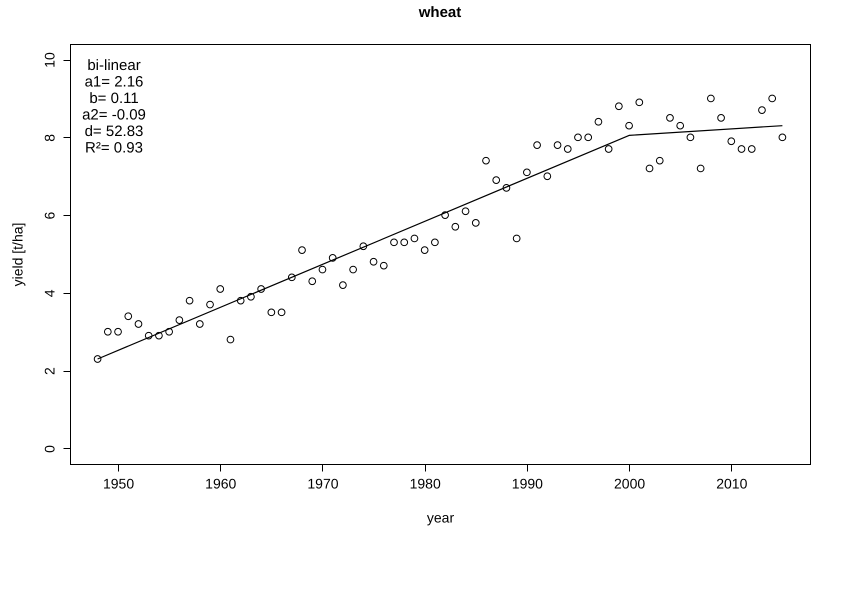 This screenshot has width=847, height=596. Describe the element at coordinates (114, 115) in the screenshot. I see `annotation: a2= -0.09` at that location.